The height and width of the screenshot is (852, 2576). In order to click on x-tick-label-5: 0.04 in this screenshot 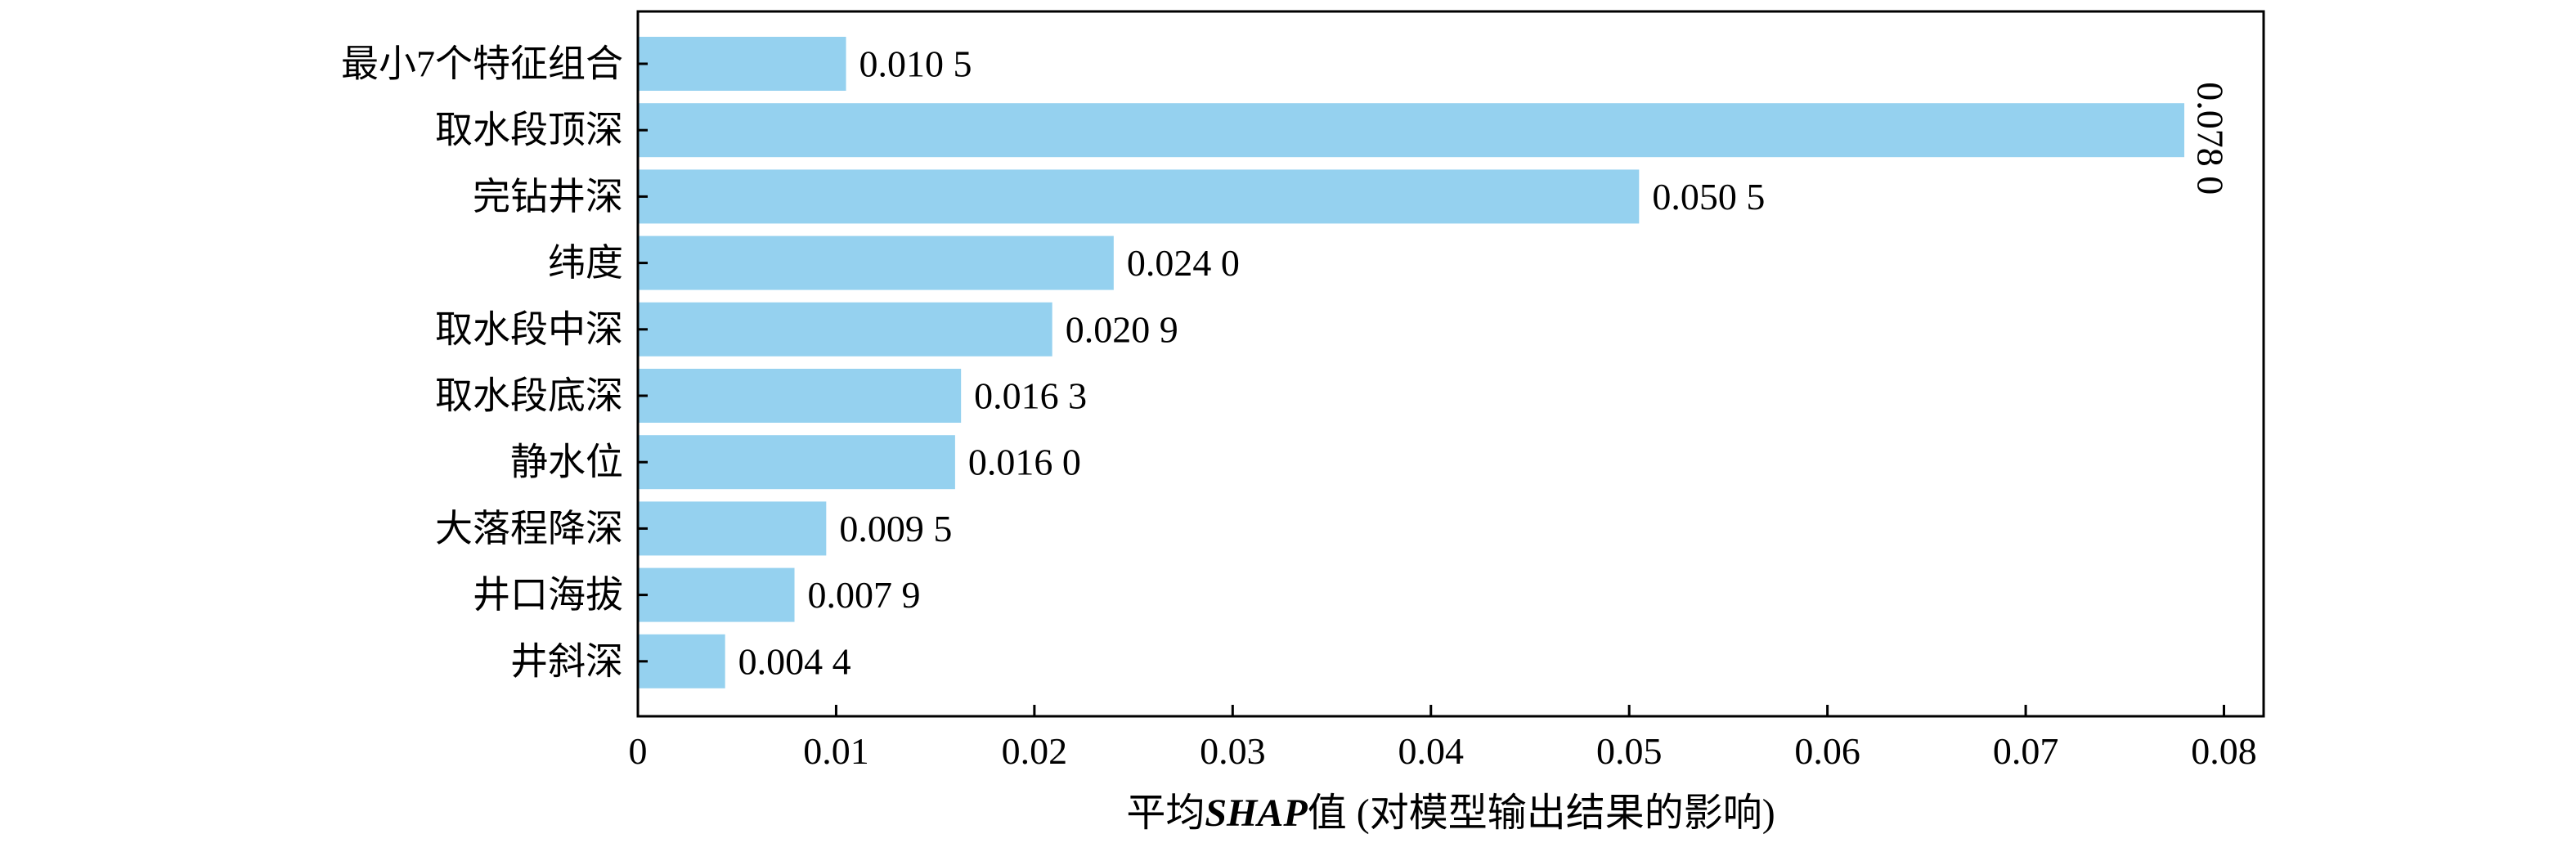, I will do `click(1431, 751)`.